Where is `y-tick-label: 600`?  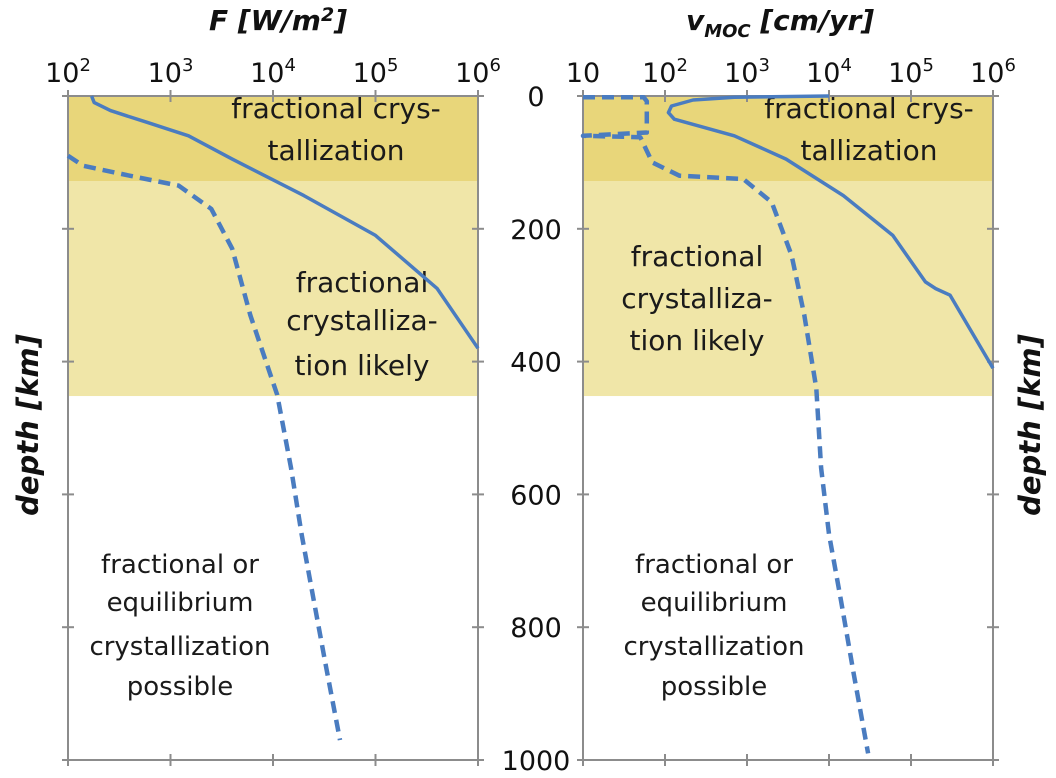 y-tick-label: 600 is located at coordinates (536, 495).